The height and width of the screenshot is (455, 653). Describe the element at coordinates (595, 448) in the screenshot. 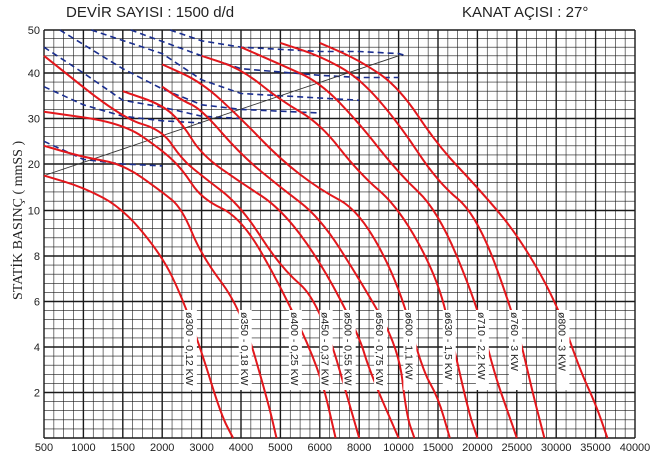

I see `x-tick-label: 35000` at that location.